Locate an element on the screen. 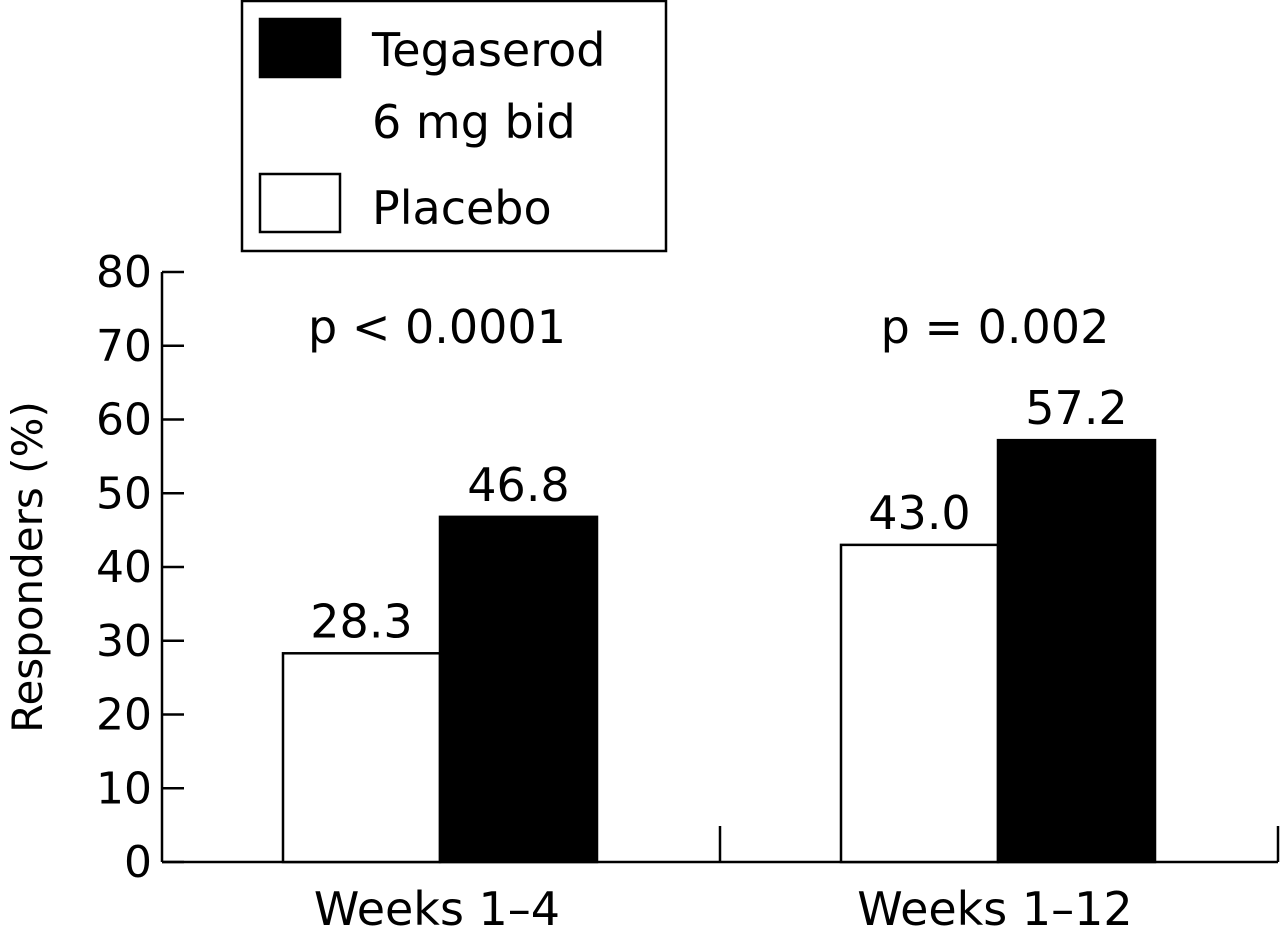  data-label-tegaserod-2: 57.2 is located at coordinates (1076, 408).